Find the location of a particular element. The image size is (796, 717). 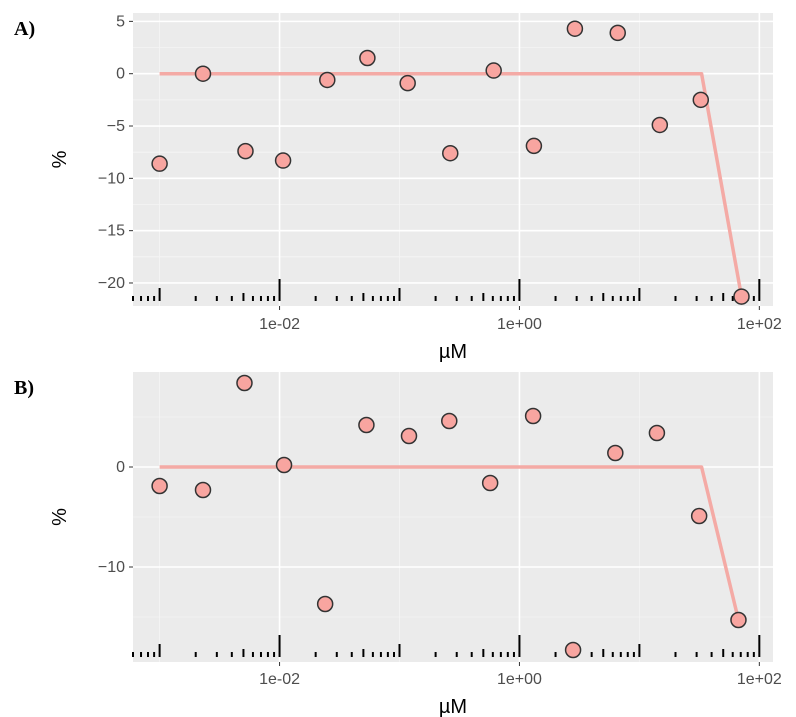

y-tick-label: −5 is located at coordinates (116, 126).